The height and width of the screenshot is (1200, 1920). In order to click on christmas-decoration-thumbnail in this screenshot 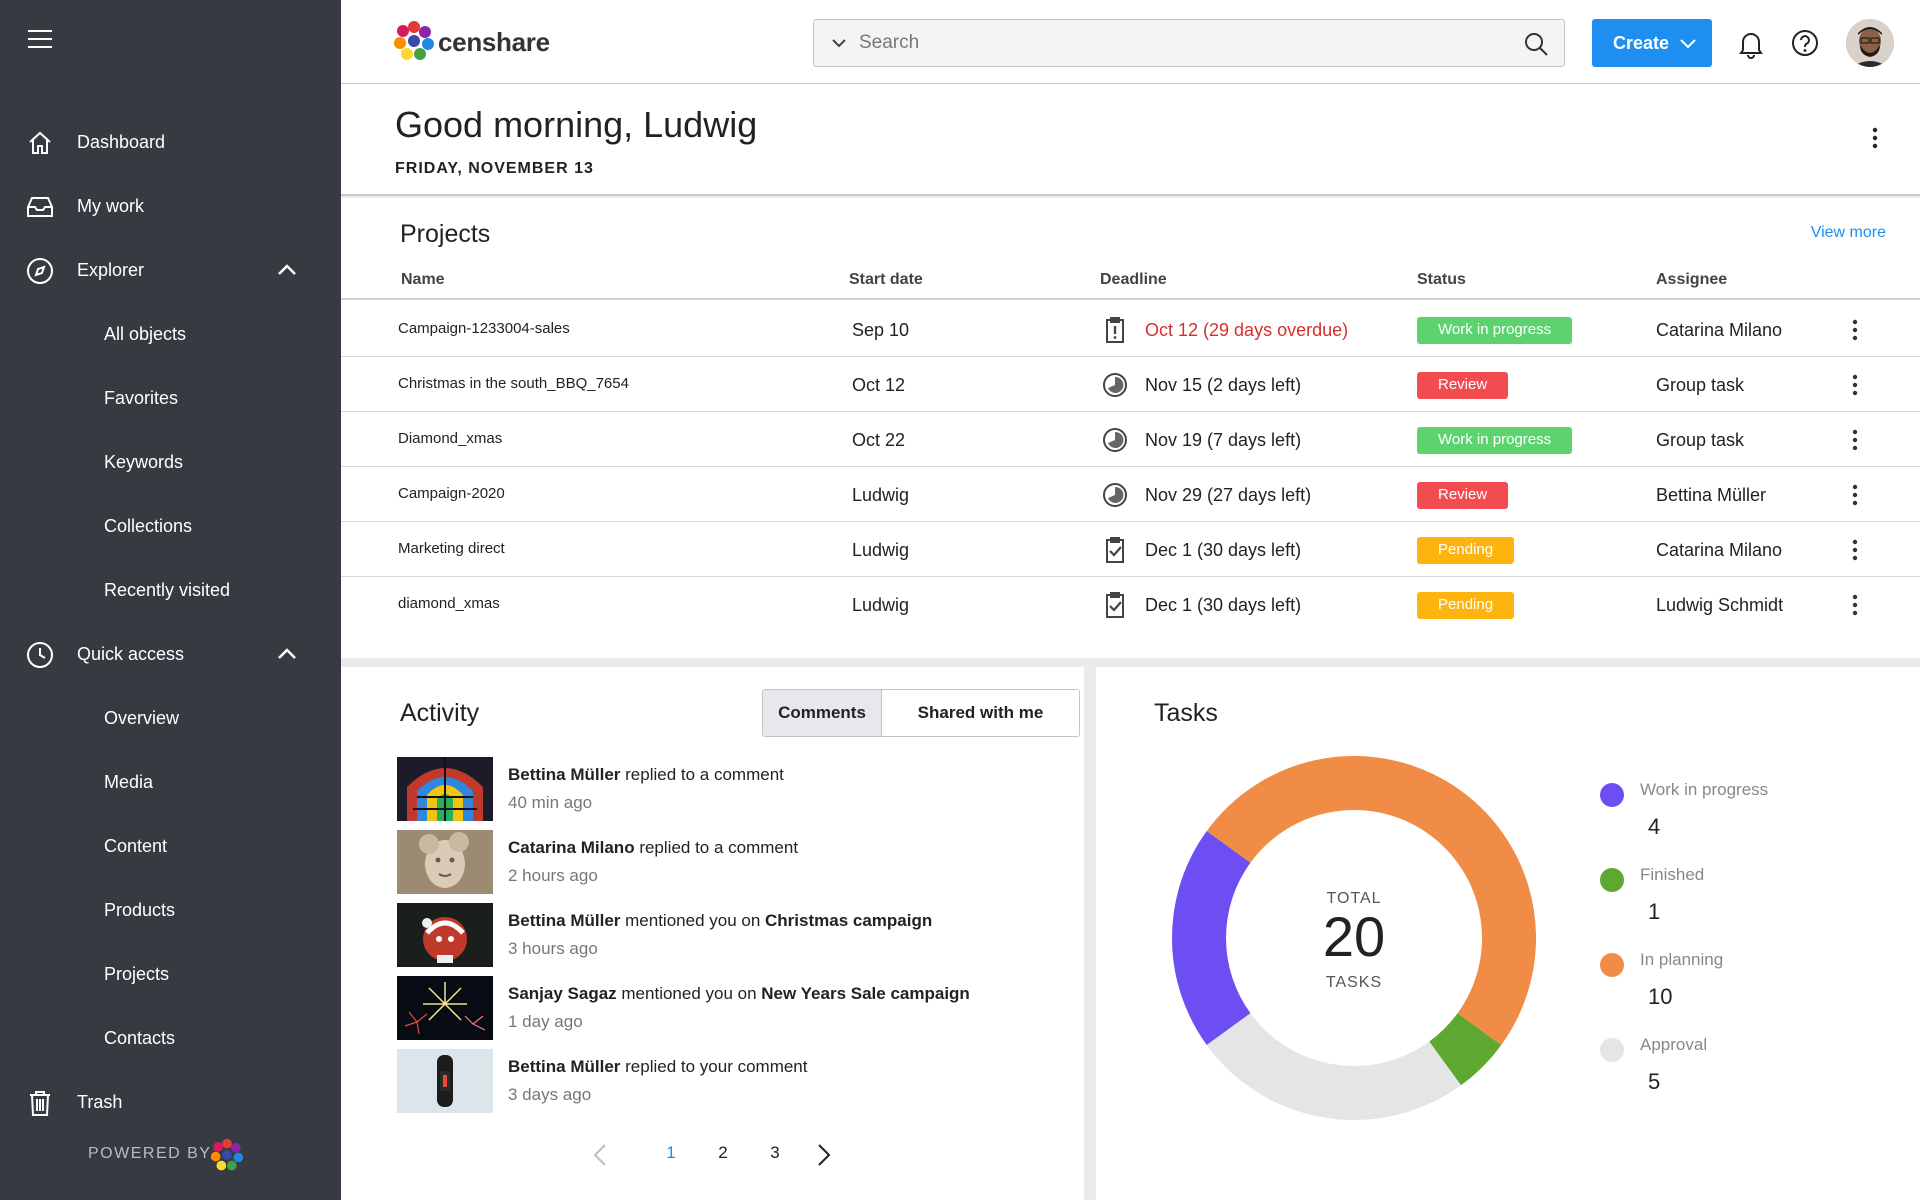, I will do `click(445, 935)`.